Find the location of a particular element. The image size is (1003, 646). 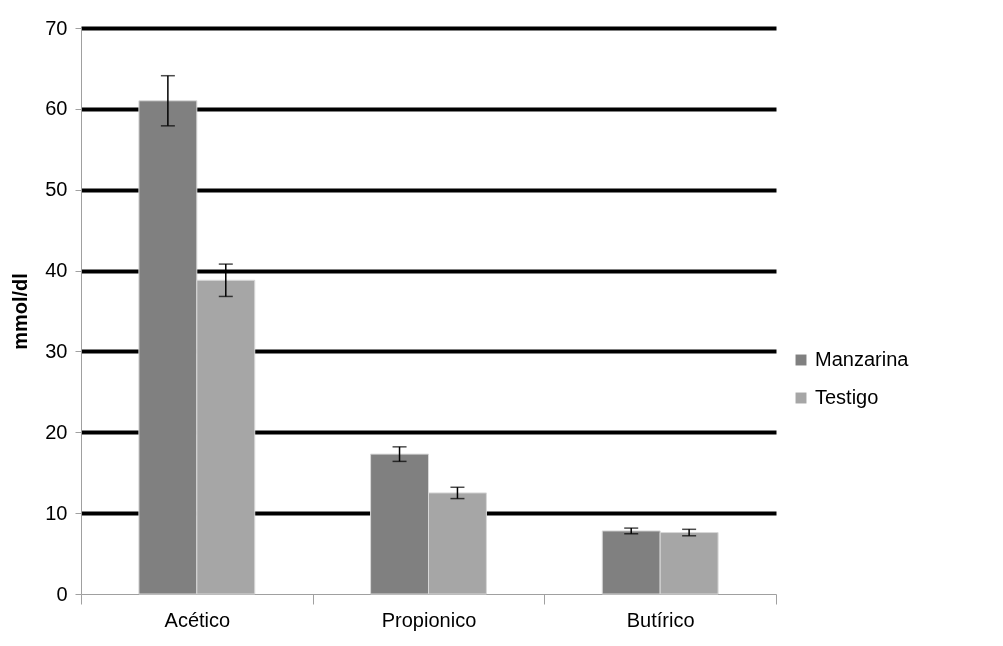

y-tick-label: 50 is located at coordinates (56, 189).